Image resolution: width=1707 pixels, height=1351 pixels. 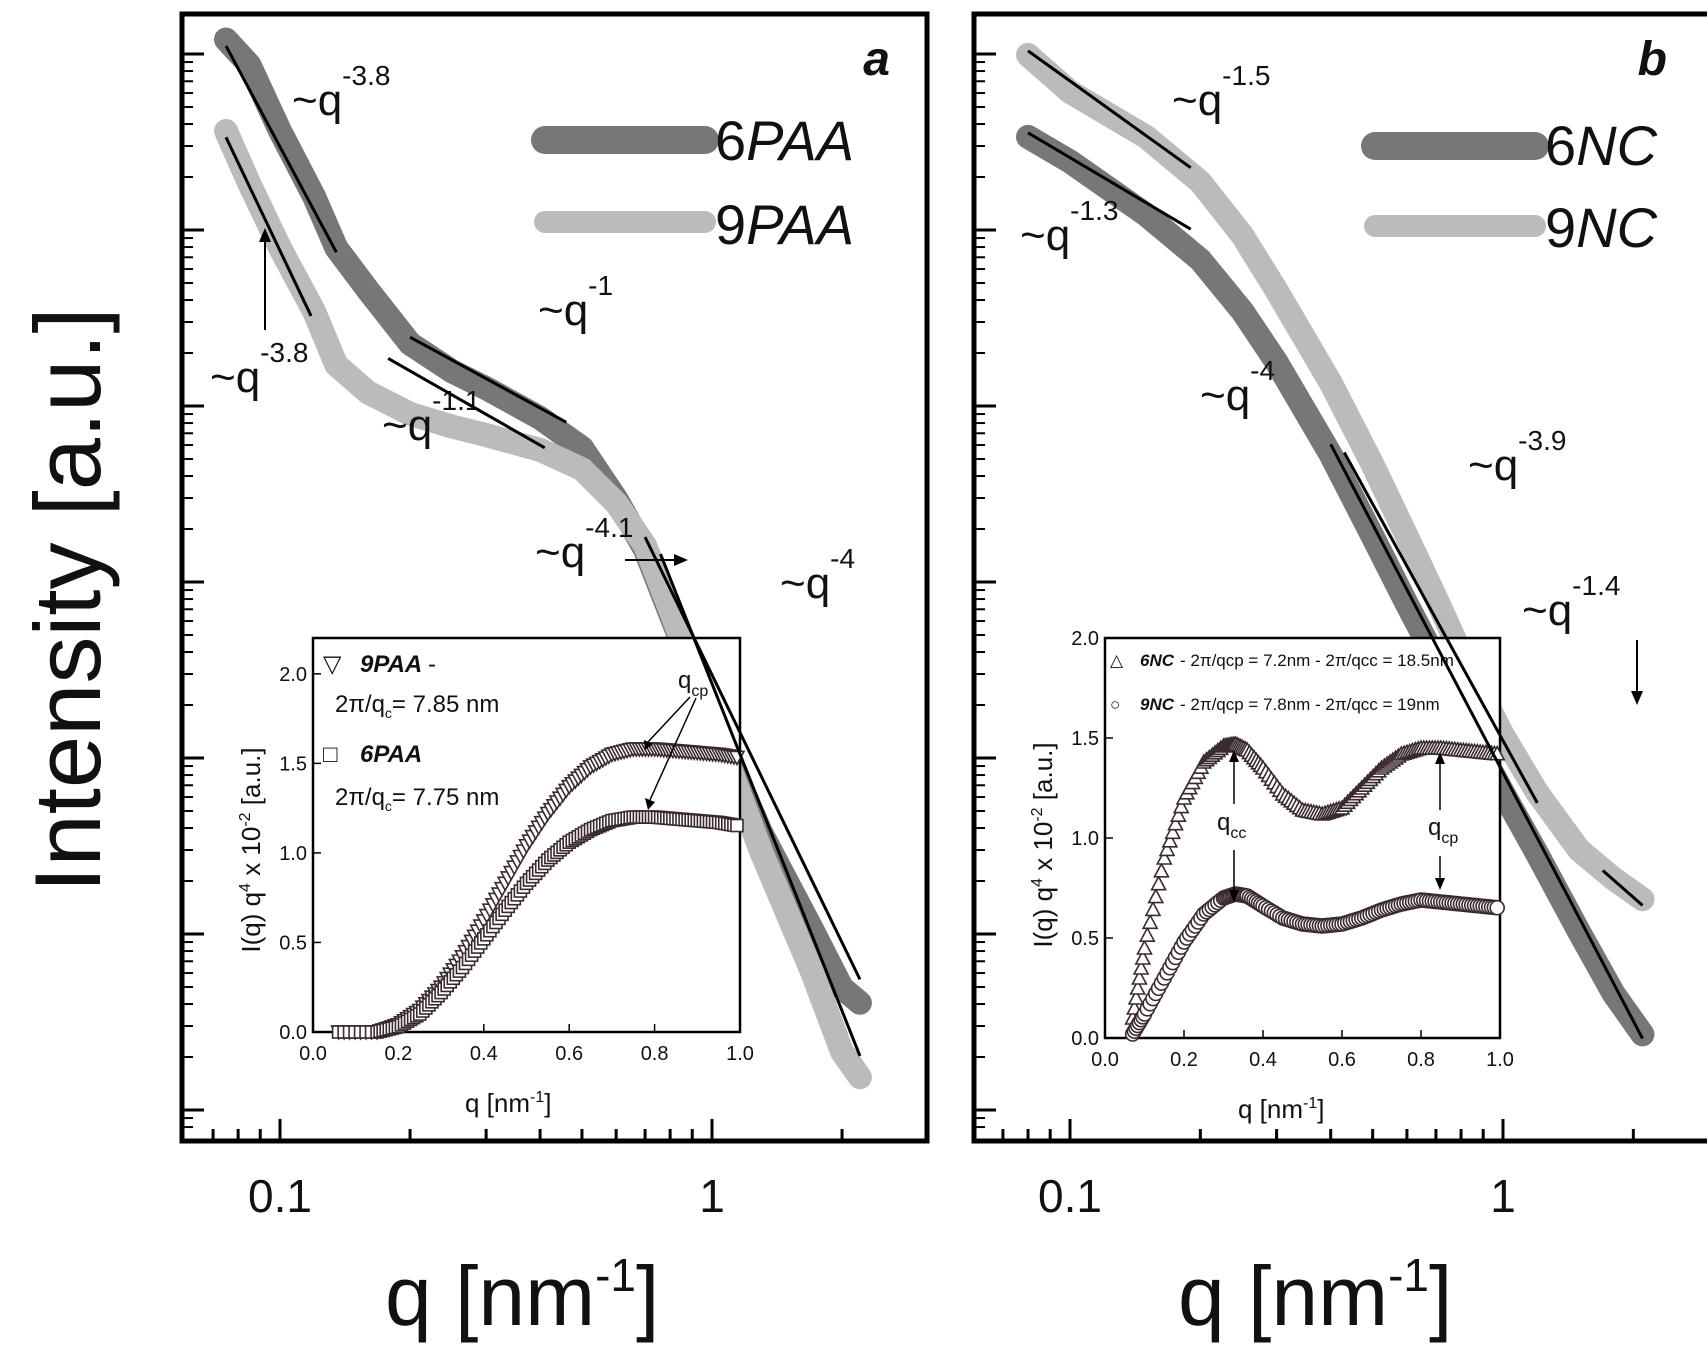 I want to click on inset-b-peak-label-1: qcp, so click(x=1443, y=830).